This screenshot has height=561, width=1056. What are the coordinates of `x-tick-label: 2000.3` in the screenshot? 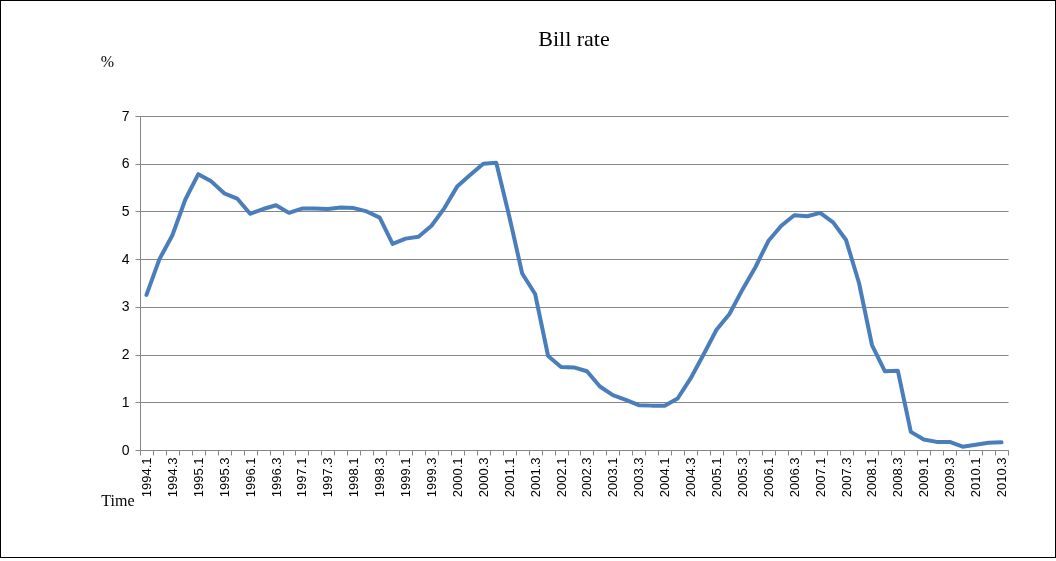 It's located at (483, 477).